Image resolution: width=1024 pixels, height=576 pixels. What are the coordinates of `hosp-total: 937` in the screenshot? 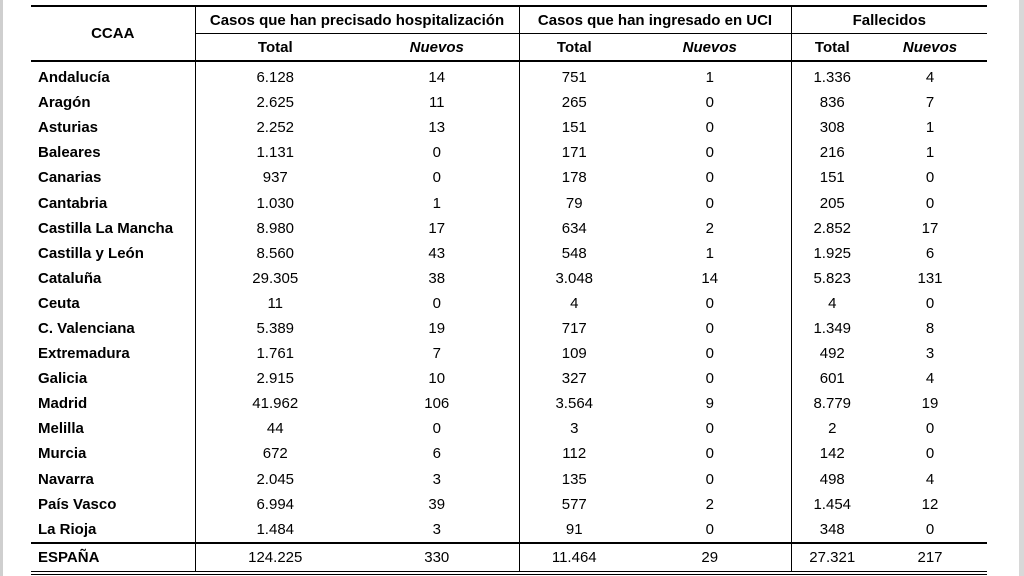 It's located at (274, 178).